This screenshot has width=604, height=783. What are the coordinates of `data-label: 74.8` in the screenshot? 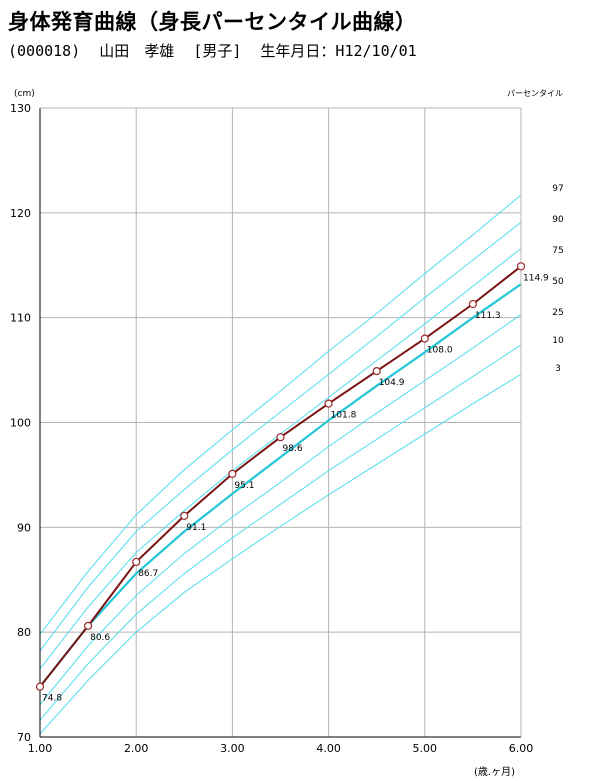 It's located at (52, 699).